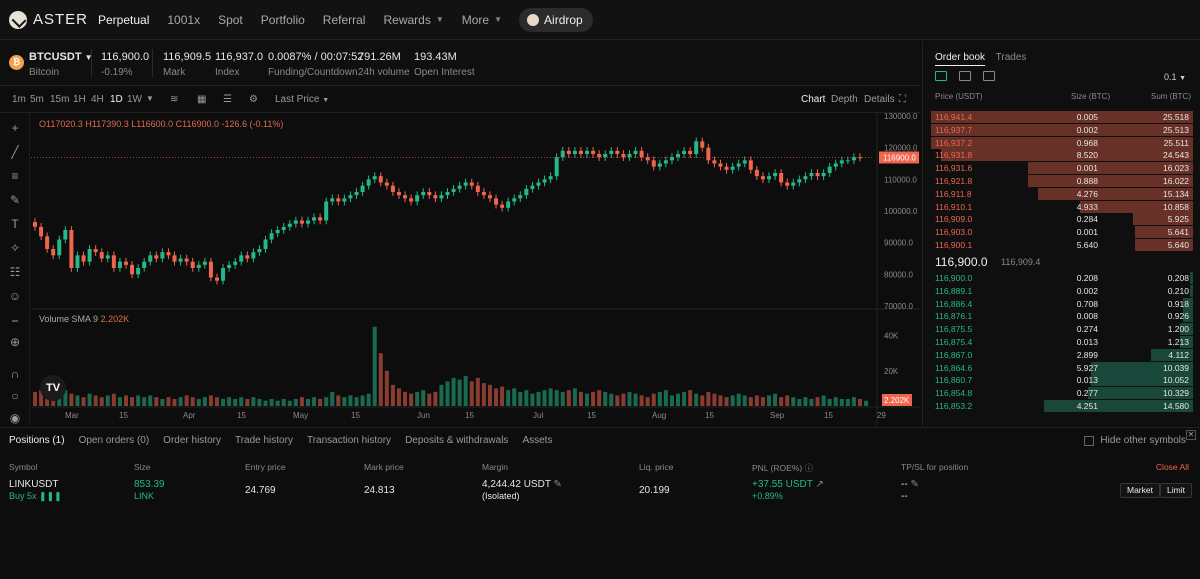 The width and height of the screenshot is (1200, 579). Describe the element at coordinates (37, 440) in the screenshot. I see `tab-positions: Positions (1)` at that location.